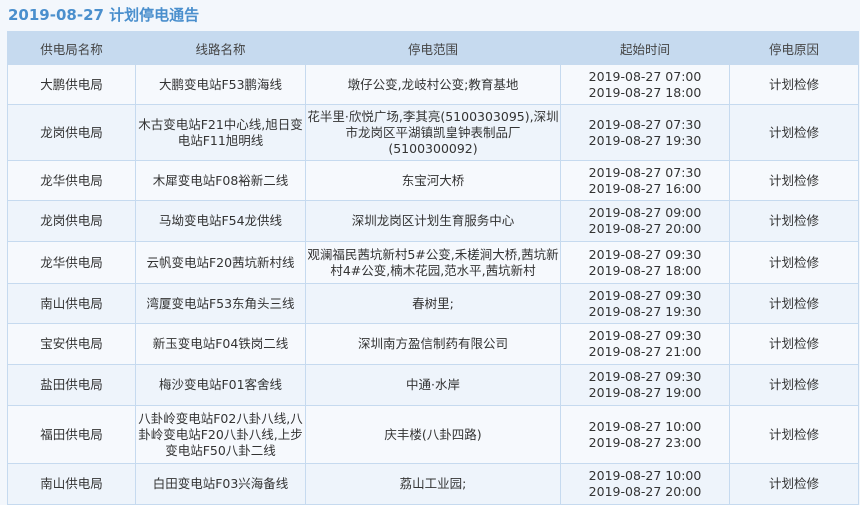  I want to click on range-cell: 东宝河大桥, so click(433, 180).